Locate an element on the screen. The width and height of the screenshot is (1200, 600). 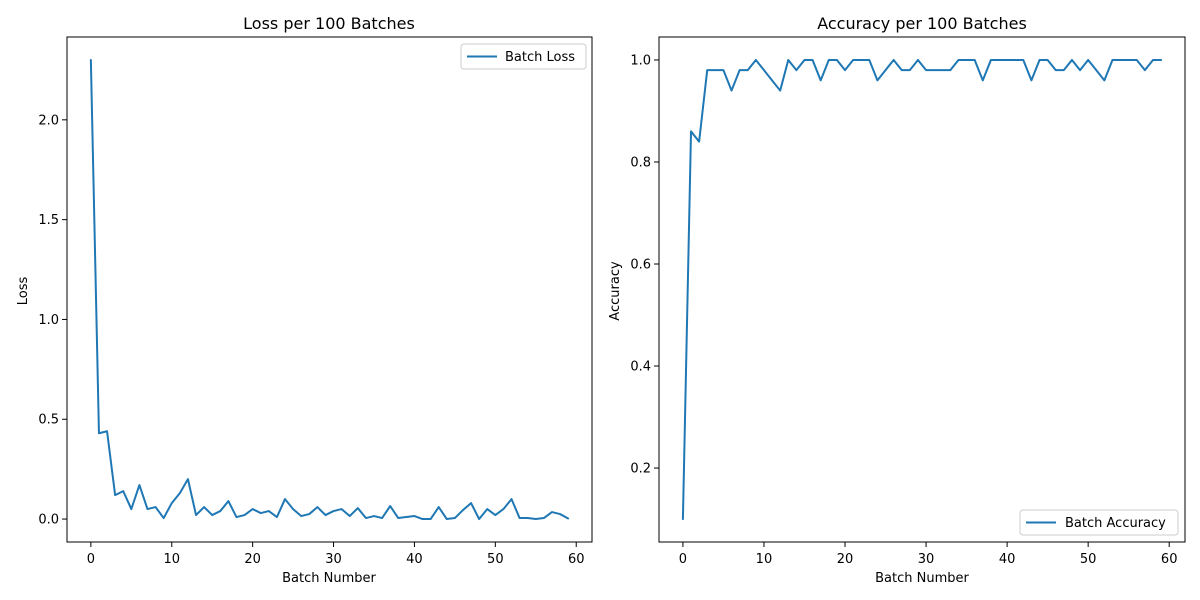
accuracy-chart-xtick-label: 10 is located at coordinates (764, 559).